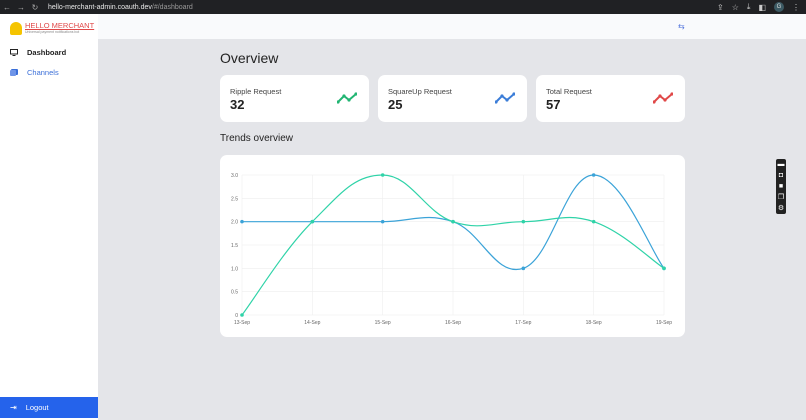  Describe the element at coordinates (234, 223) in the screenshot. I see `y-tick-label: 2.0` at that location.